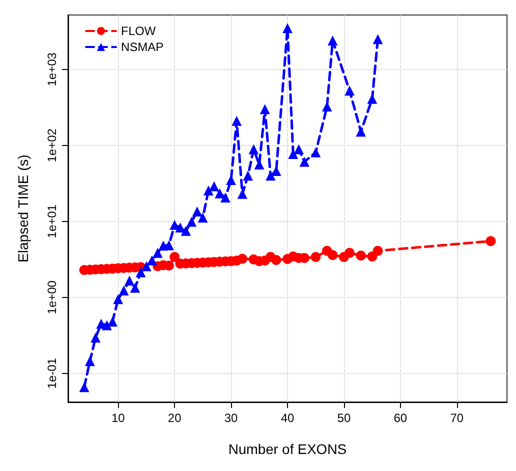 This screenshot has width=516, height=471. What do you see at coordinates (138, 31) in the screenshot?
I see `legend-label: FLOW` at bounding box center [138, 31].